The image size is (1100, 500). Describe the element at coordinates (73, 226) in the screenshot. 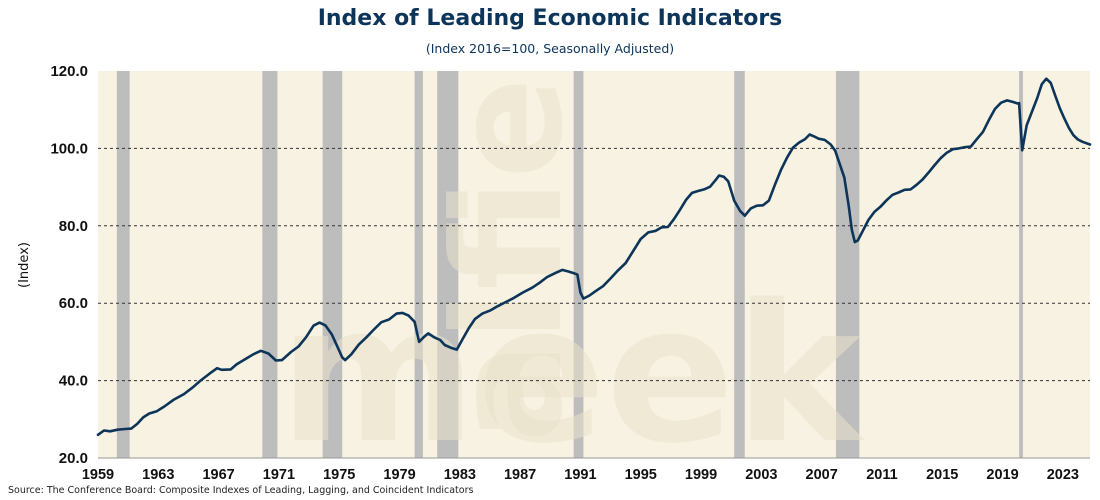

I see `y-tick-label: 80.0` at that location.